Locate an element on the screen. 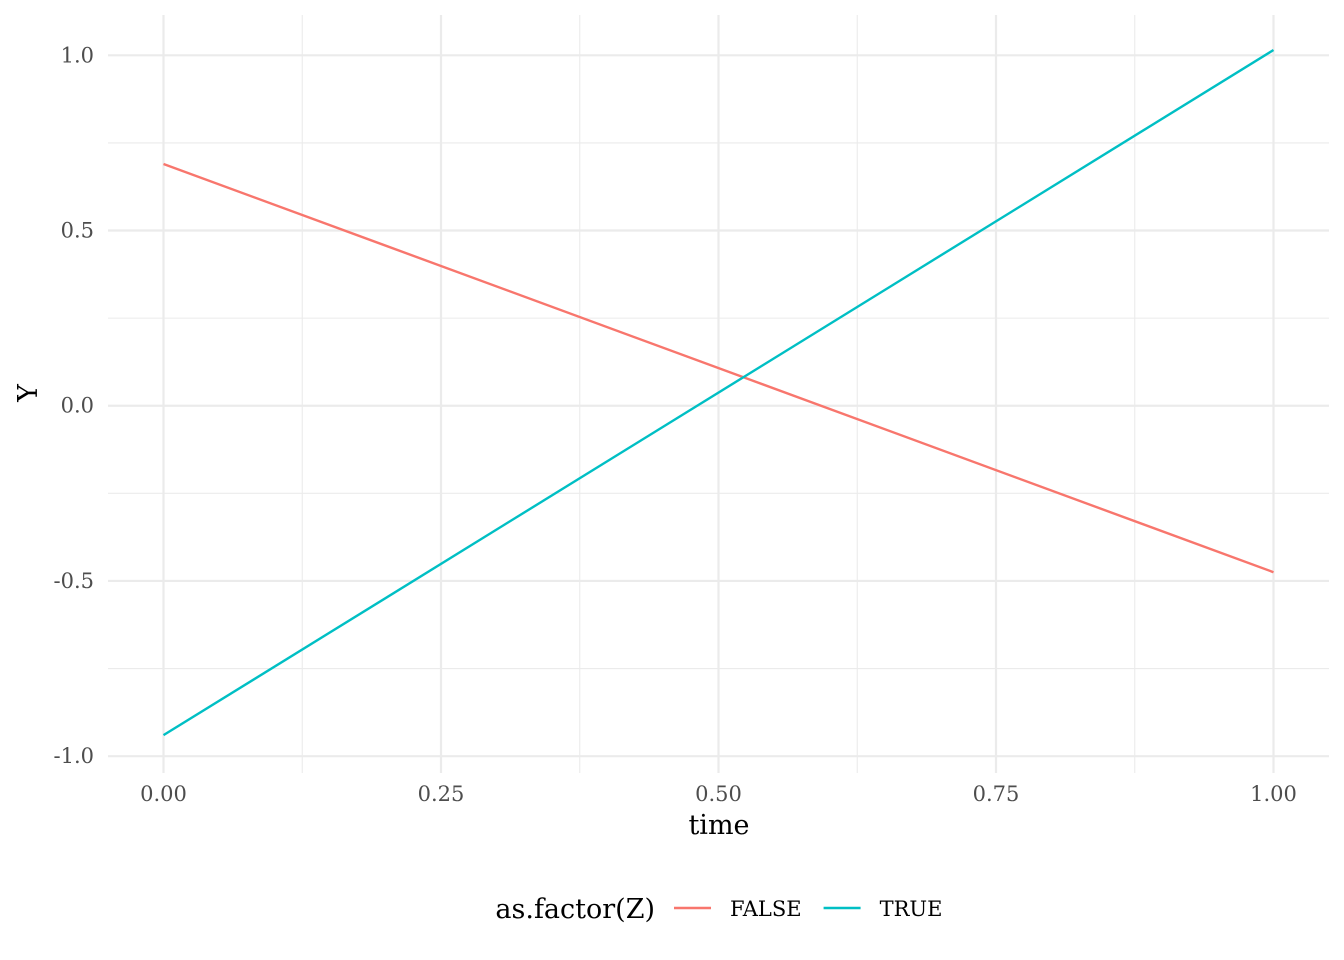 The width and height of the screenshot is (1344, 960). x-tick-label: 0.75 is located at coordinates (996, 794).